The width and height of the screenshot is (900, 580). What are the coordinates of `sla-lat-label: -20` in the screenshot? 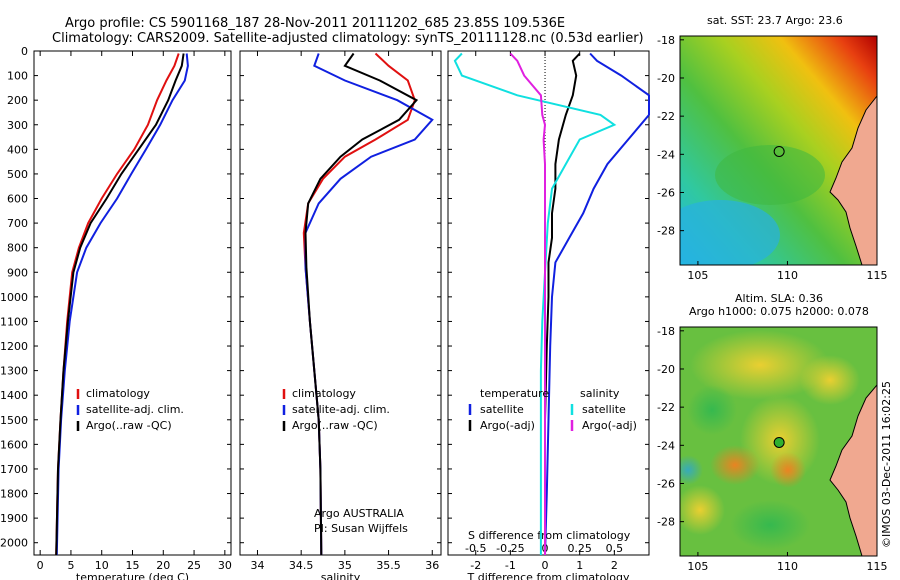 It's located at (666, 369).